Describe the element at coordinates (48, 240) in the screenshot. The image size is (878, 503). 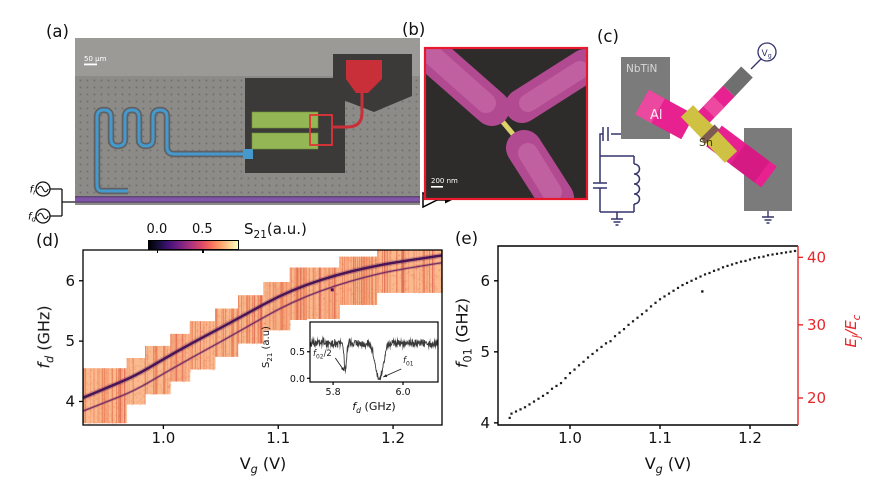
I see `panel-label-d: (d)` at that location.